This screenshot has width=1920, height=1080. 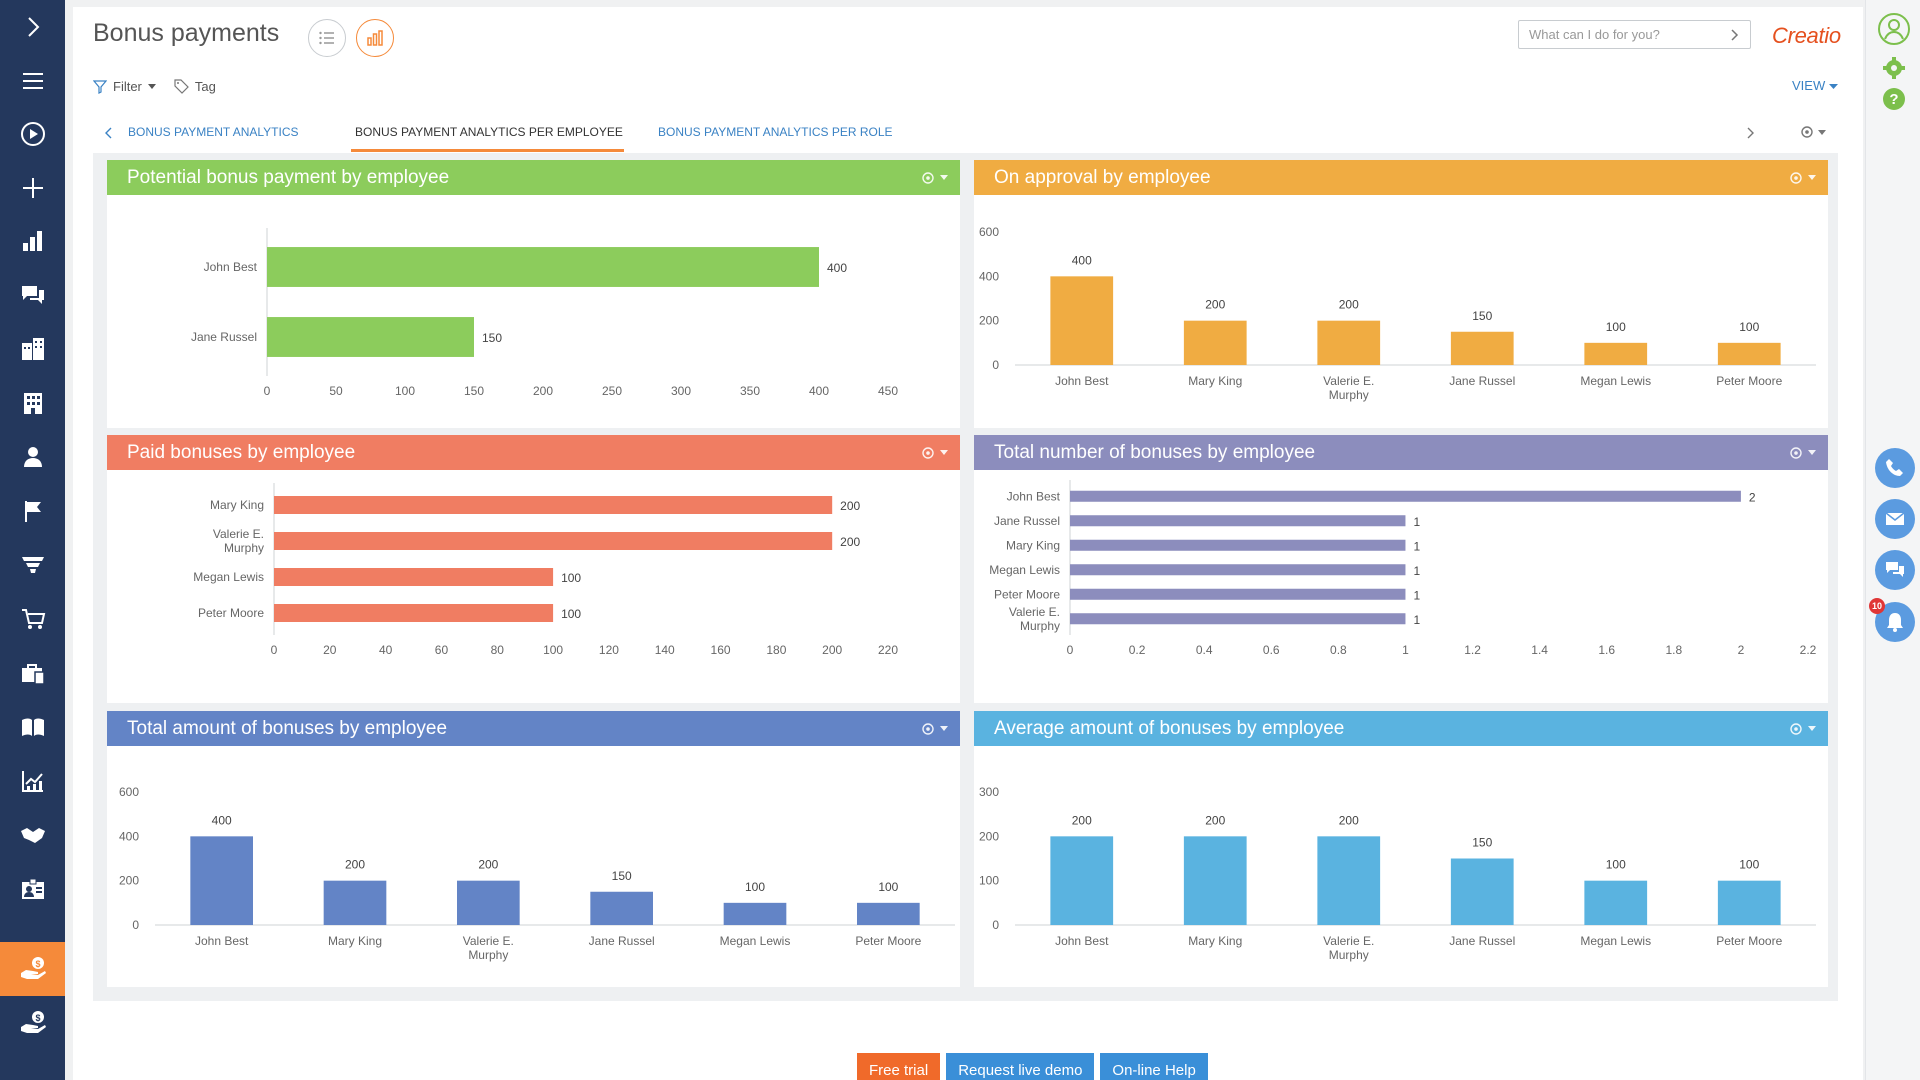 I want to click on widget-title: Total amount of bonuses by employee, so click(x=287, y=728).